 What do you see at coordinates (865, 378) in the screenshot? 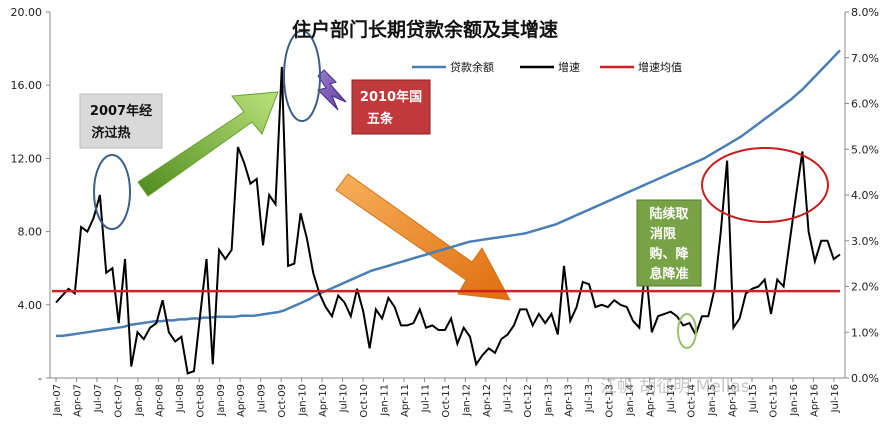
I see `y-right-tick-label: 0.0%` at bounding box center [865, 378].